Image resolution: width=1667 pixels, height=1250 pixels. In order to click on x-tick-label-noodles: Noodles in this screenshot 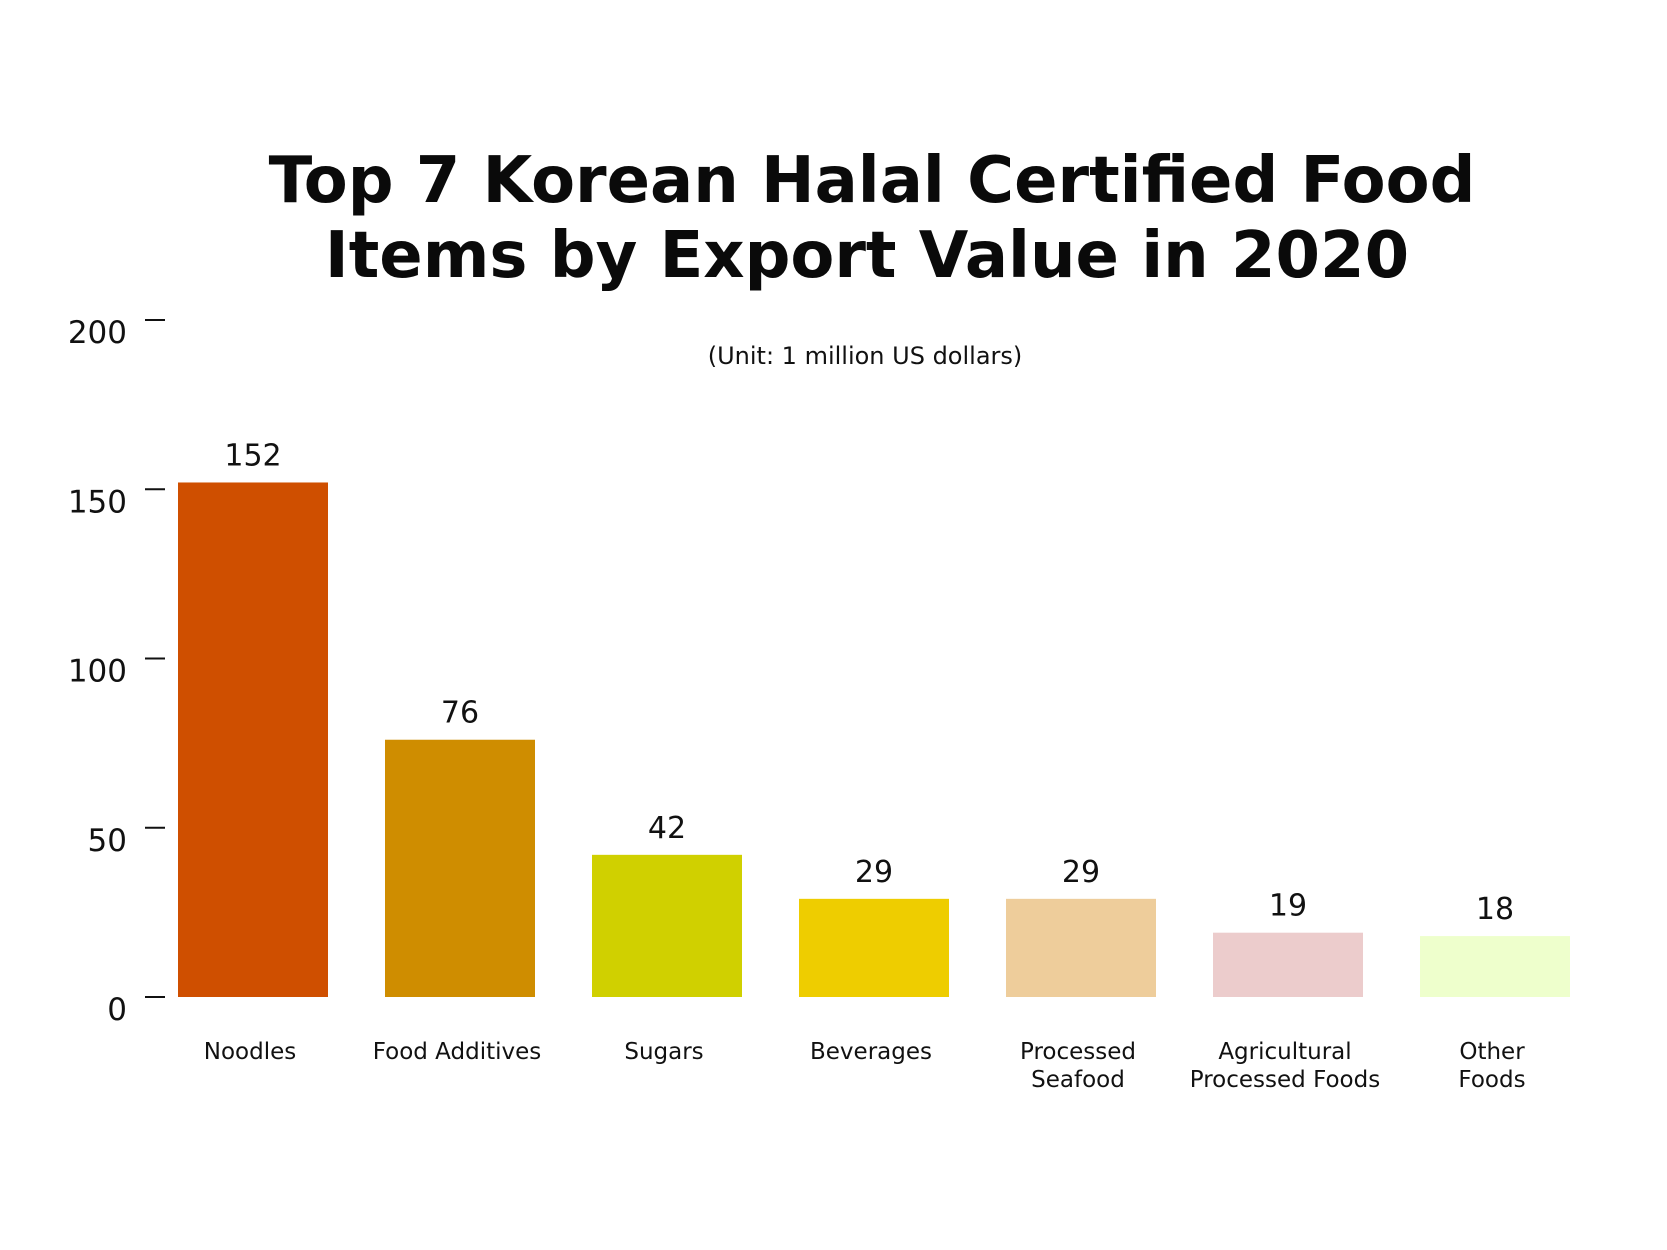, I will do `click(250, 1052)`.